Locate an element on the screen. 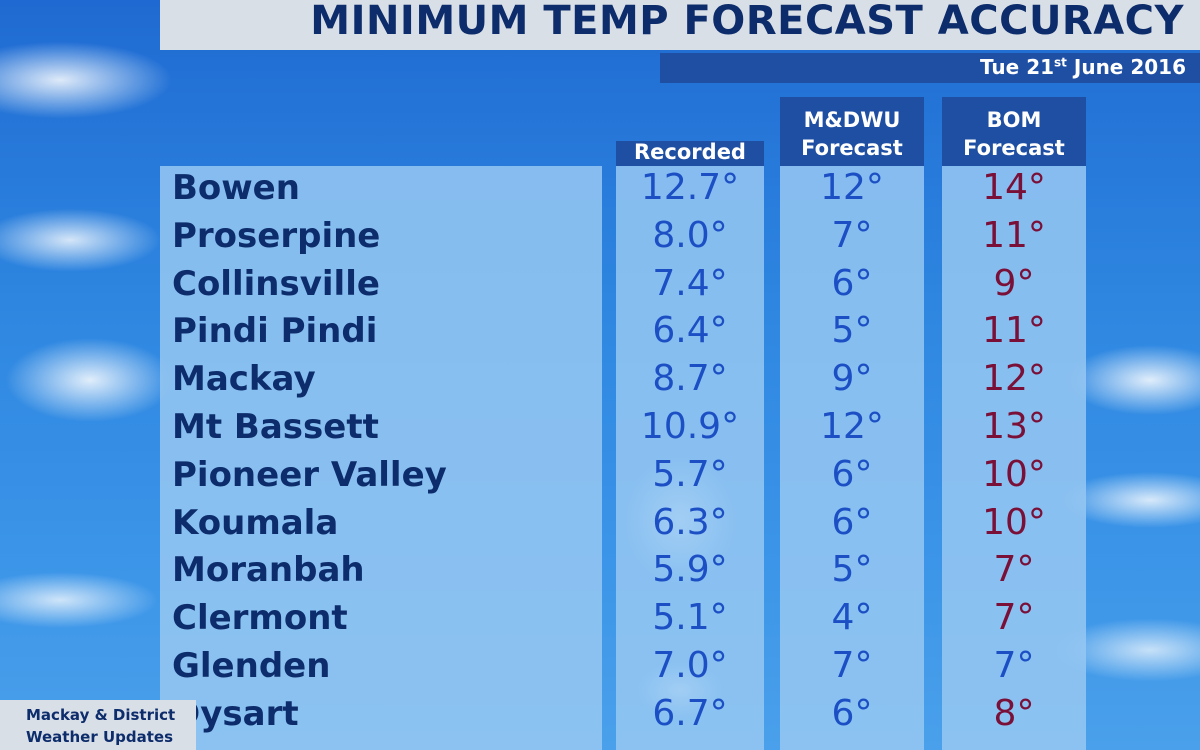 The image size is (1200, 750). header-recorded-label: Recorded is located at coordinates (690, 152).